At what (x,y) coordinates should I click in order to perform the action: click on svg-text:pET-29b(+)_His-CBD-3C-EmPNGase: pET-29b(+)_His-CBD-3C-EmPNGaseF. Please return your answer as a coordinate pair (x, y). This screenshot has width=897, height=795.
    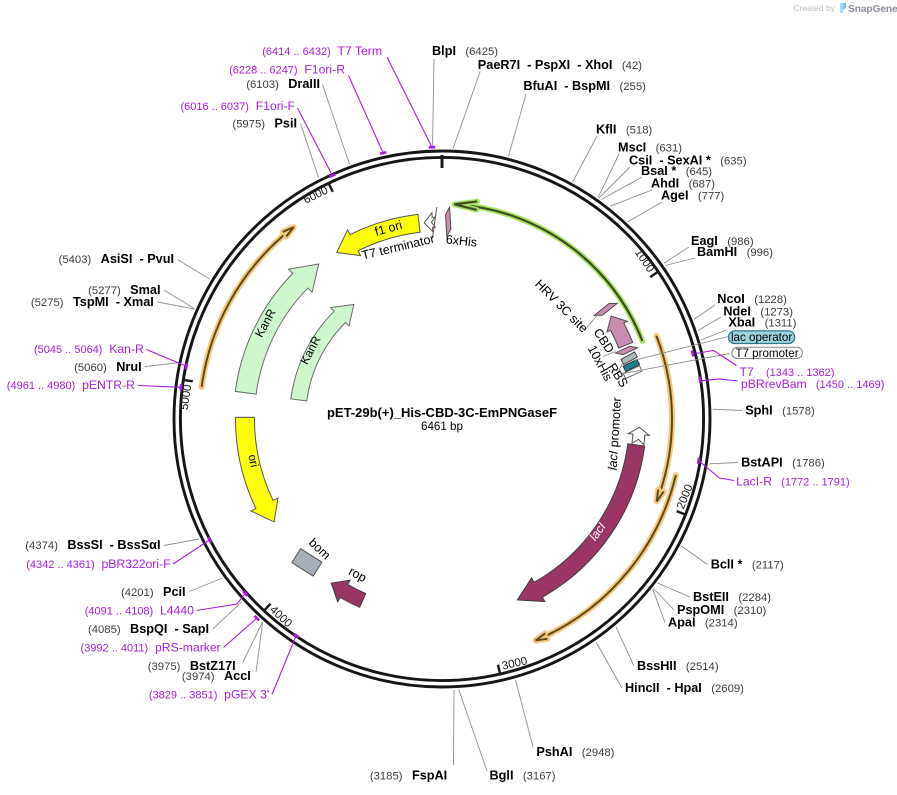
    Looking at the image, I should click on (442, 412).